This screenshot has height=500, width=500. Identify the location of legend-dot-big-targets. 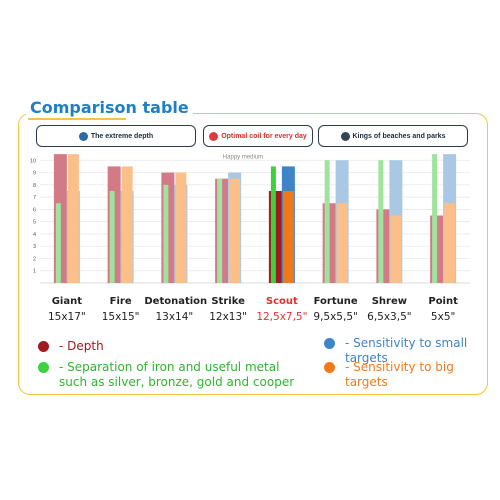
(329, 367).